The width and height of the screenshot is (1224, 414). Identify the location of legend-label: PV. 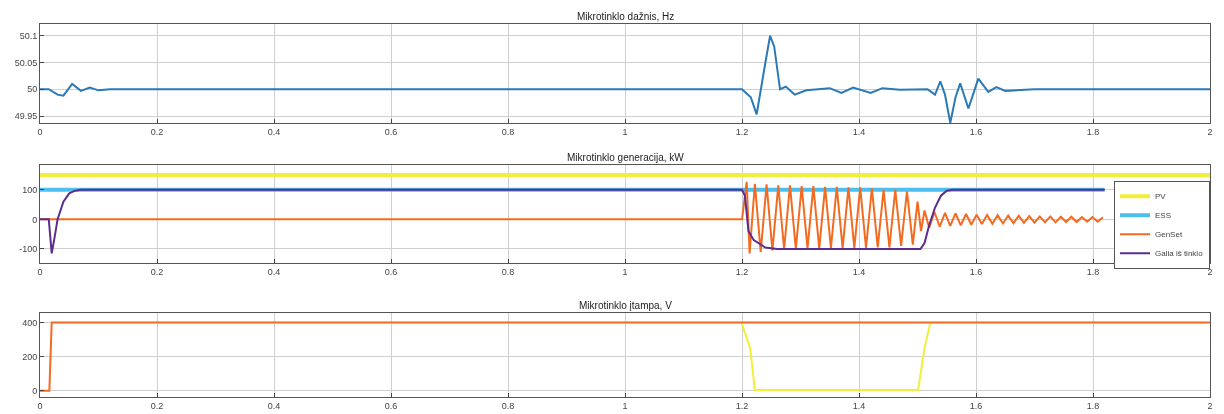
(1161, 197).